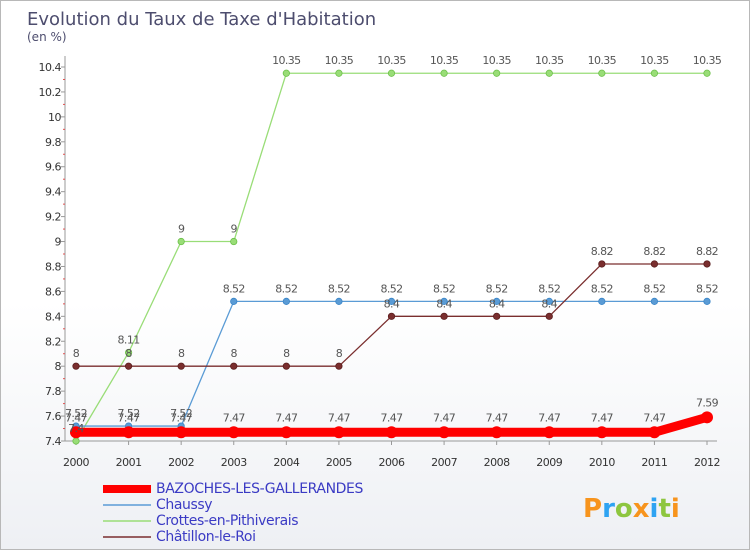 The height and width of the screenshot is (551, 750). What do you see at coordinates (53, 291) in the screenshot?
I see `y-tick-label: 8.6` at bounding box center [53, 291].